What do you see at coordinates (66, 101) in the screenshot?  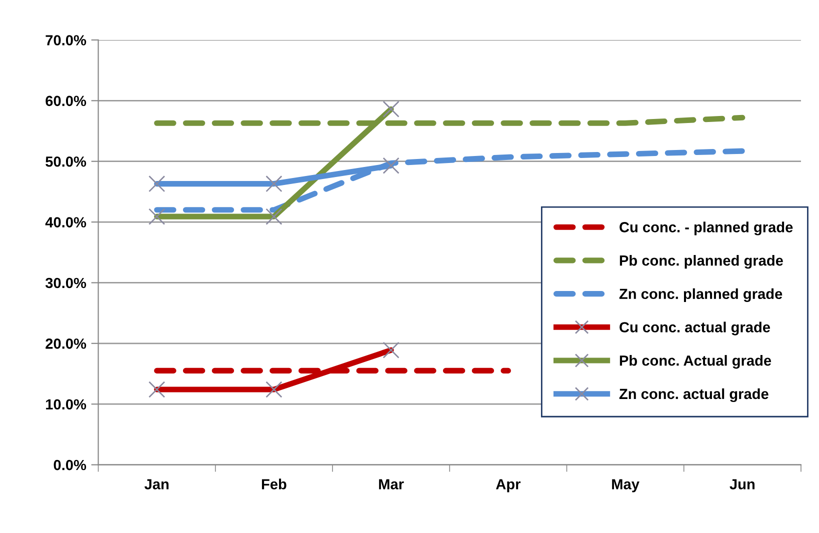 I see `y-tick-label: 60.0%` at bounding box center [66, 101].